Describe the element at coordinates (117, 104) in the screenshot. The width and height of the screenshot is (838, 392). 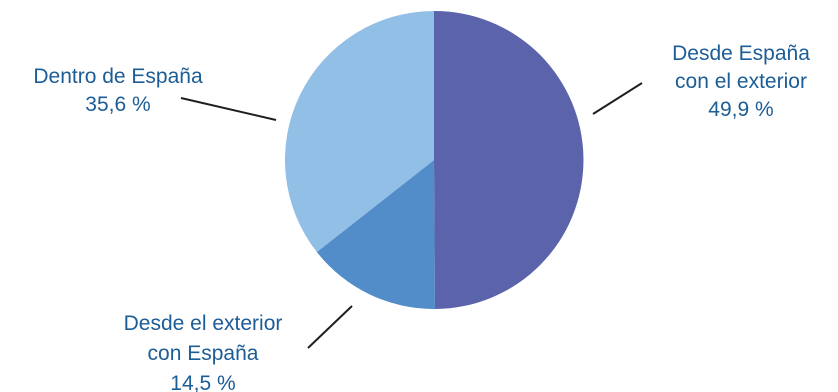
I see `slice-value-3: 35,6 %` at that location.